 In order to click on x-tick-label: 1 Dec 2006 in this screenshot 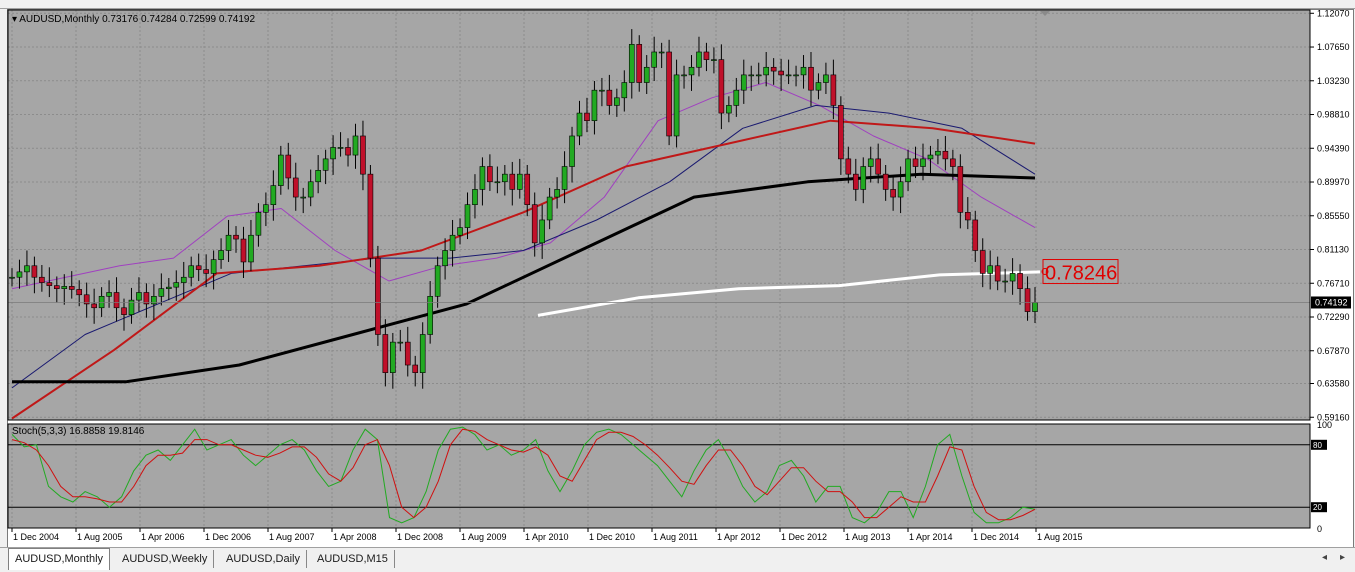, I will do `click(228, 537)`.